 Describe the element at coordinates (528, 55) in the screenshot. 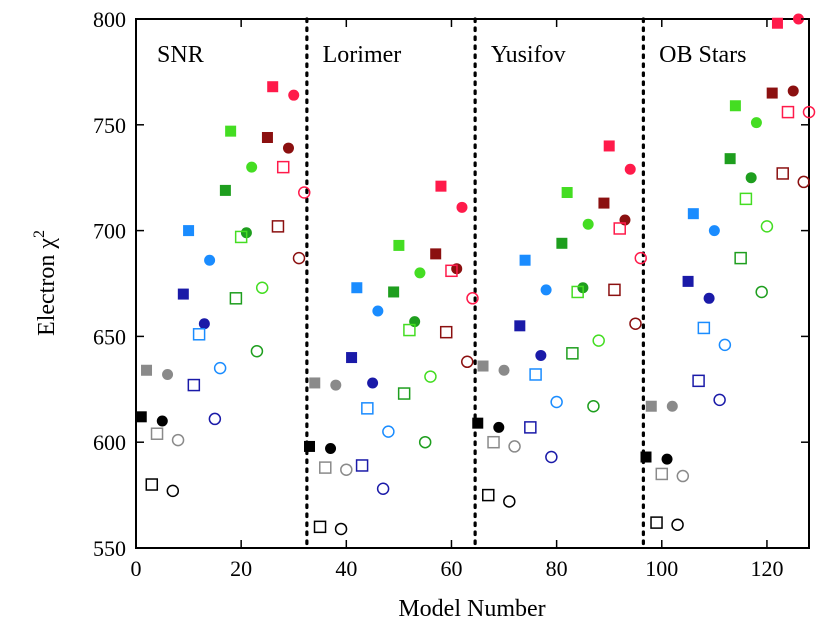

I see `region-label: Yusifov` at that location.